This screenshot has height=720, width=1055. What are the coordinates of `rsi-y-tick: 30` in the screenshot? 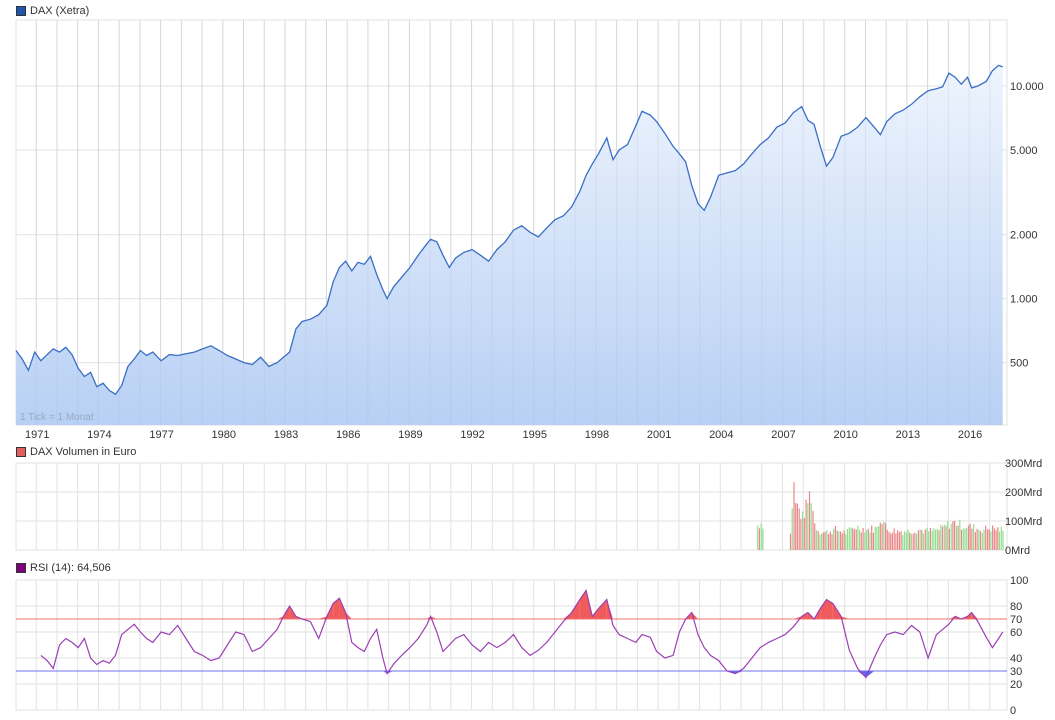 It's located at (1016, 672).